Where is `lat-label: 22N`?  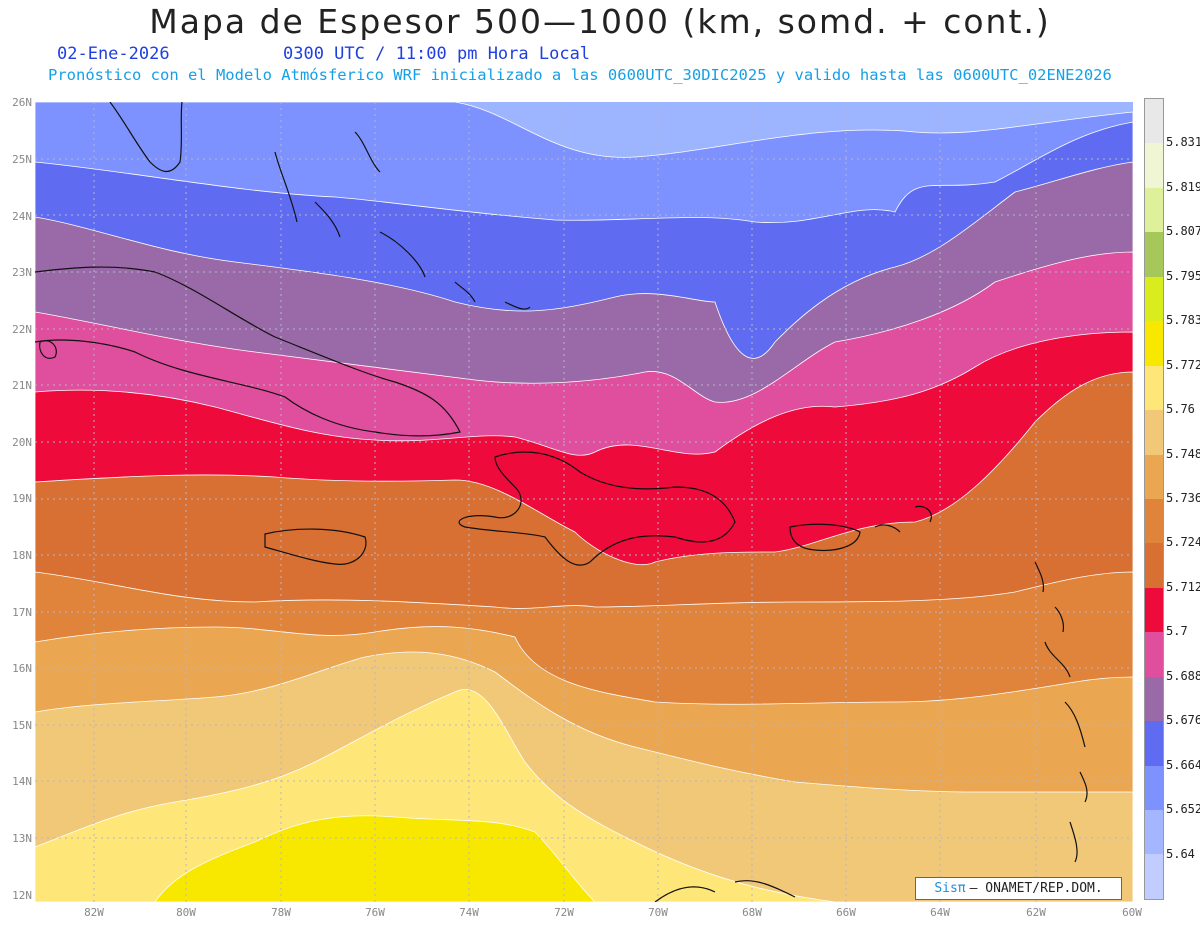 lat-label: 22N is located at coordinates (22, 329).